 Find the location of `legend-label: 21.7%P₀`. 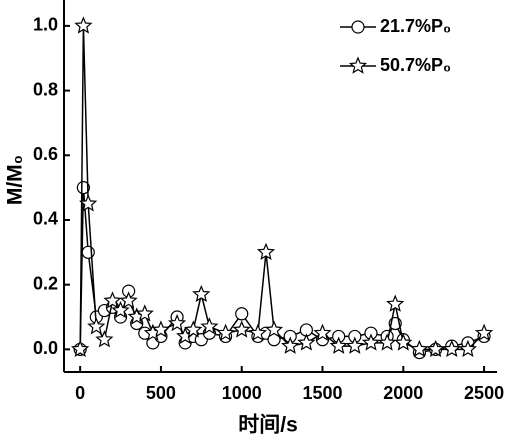

legend-label: 21.7%P₀ is located at coordinates (415, 26).